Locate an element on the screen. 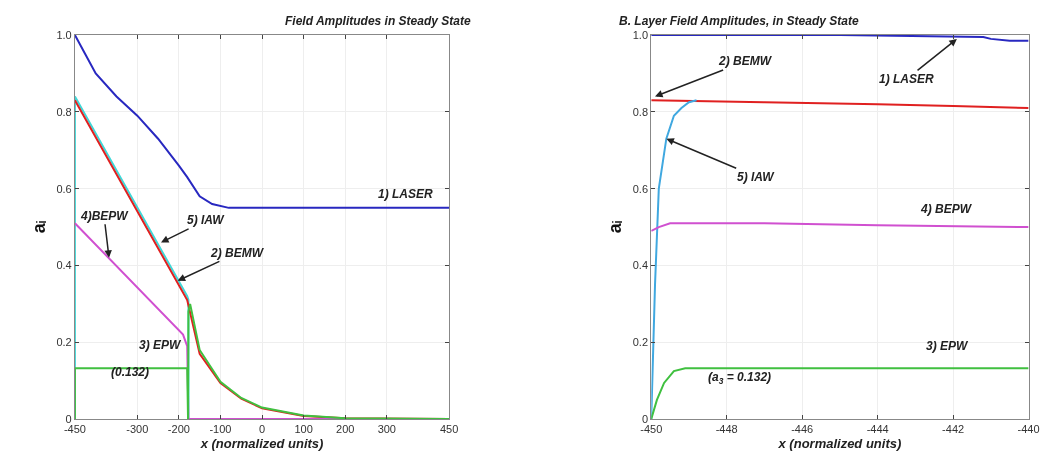 The width and height of the screenshot is (1053, 473). annotation: (0.132) is located at coordinates (130, 372).